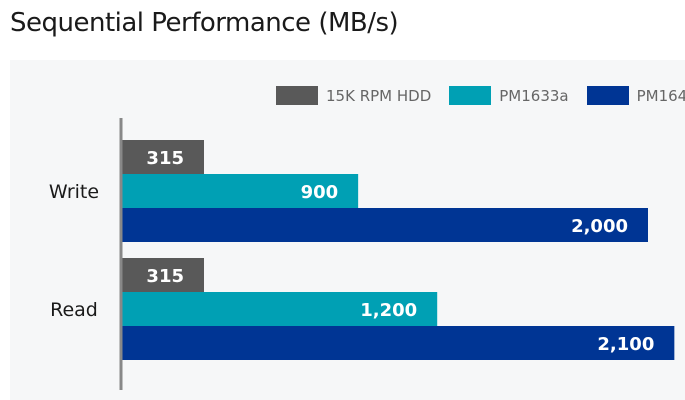  What do you see at coordinates (388, 310) in the screenshot?
I see `data-label: 1,200` at bounding box center [388, 310].